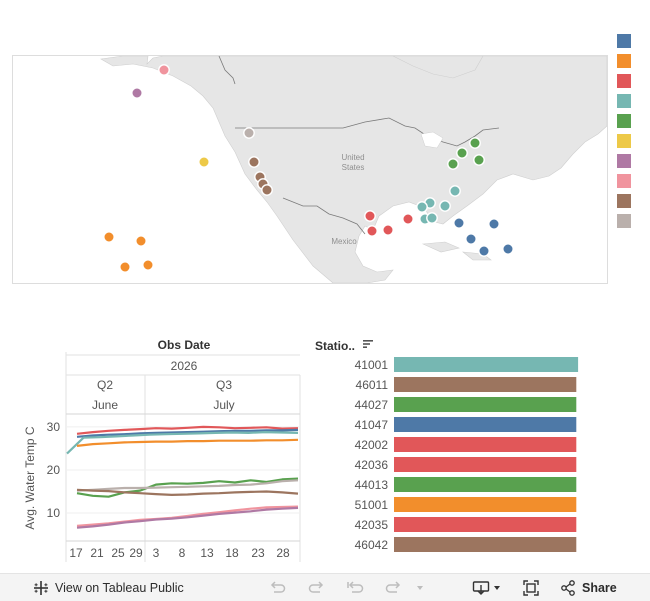  I want to click on fullscreen-button, so click(531, 587).